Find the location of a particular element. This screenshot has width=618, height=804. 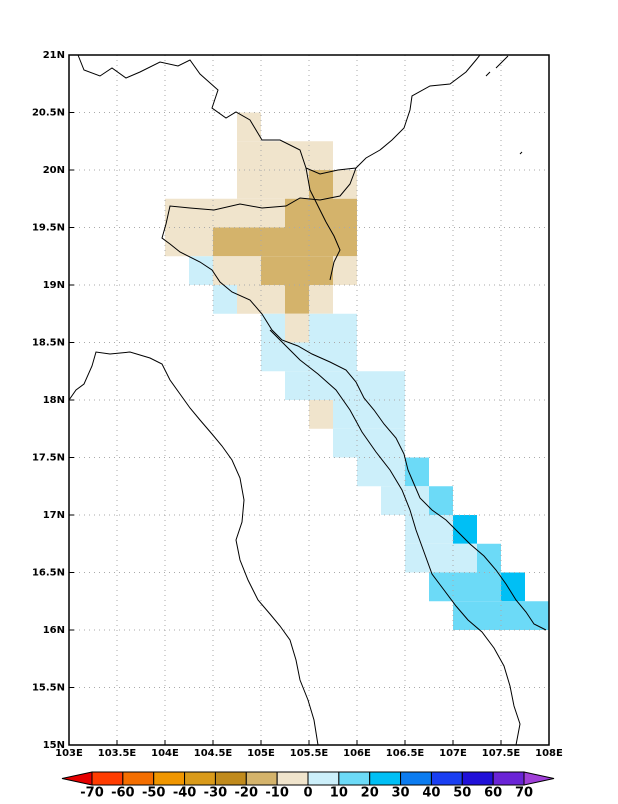

x-tick-label: 106E is located at coordinates (357, 753).